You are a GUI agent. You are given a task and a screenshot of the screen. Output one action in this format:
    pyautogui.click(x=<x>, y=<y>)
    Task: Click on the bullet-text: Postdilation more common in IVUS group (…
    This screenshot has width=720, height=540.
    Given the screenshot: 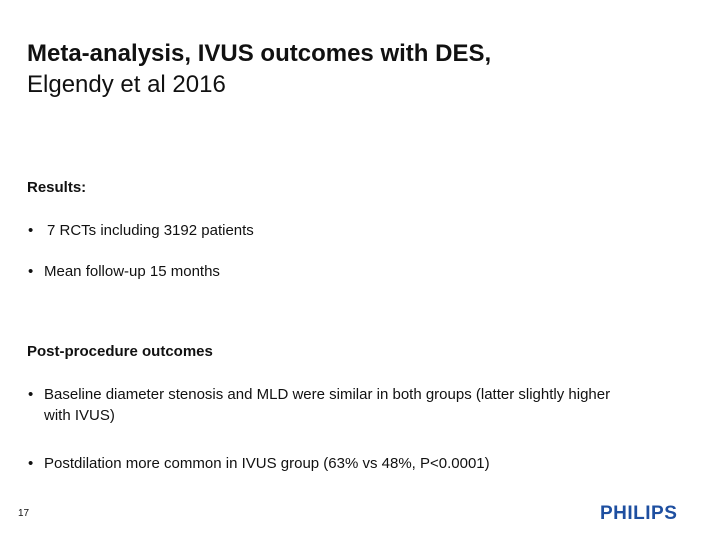 What is the action you would take?
    pyautogui.click(x=267, y=463)
    